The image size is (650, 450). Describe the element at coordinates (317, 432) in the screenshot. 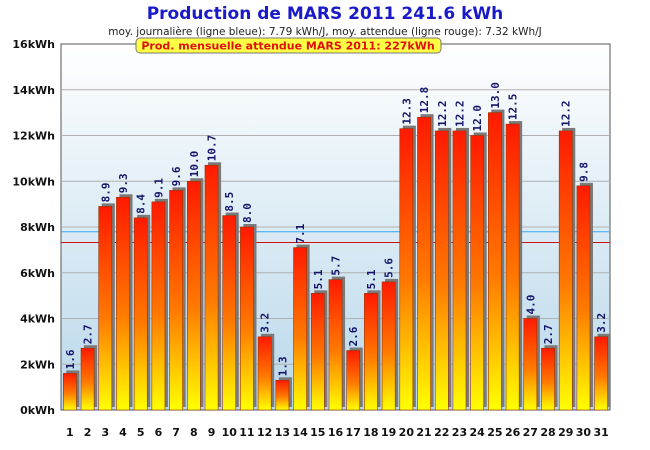

I see `x-tick-label: 15` at that location.